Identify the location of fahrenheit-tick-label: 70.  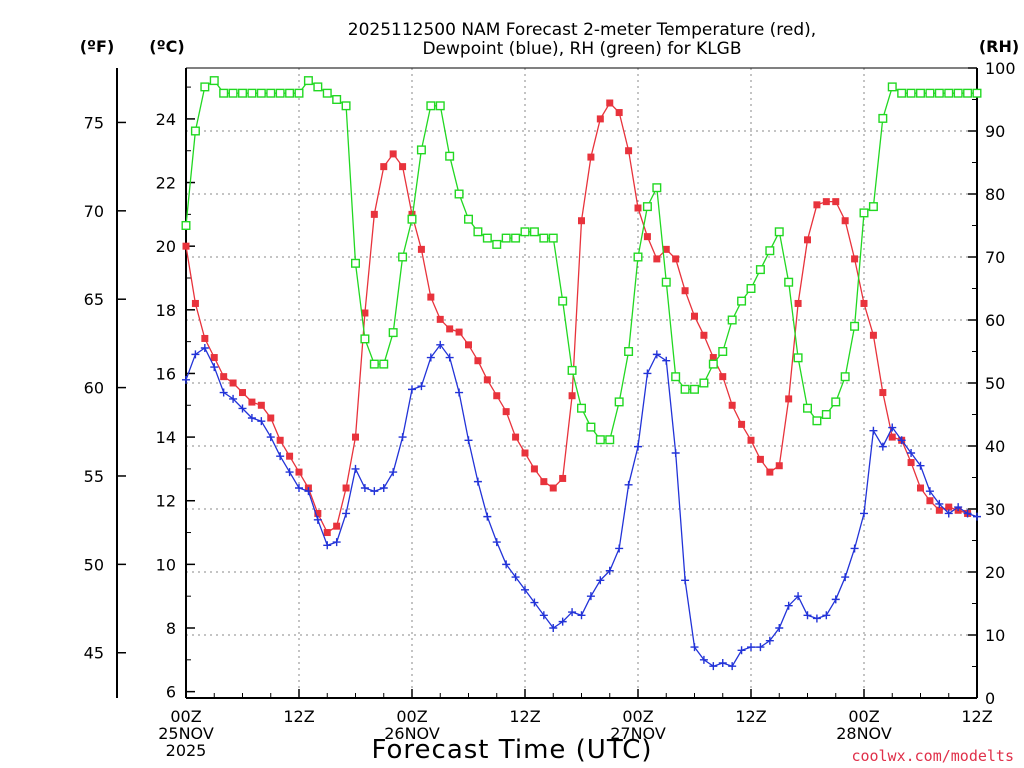
(94, 211).